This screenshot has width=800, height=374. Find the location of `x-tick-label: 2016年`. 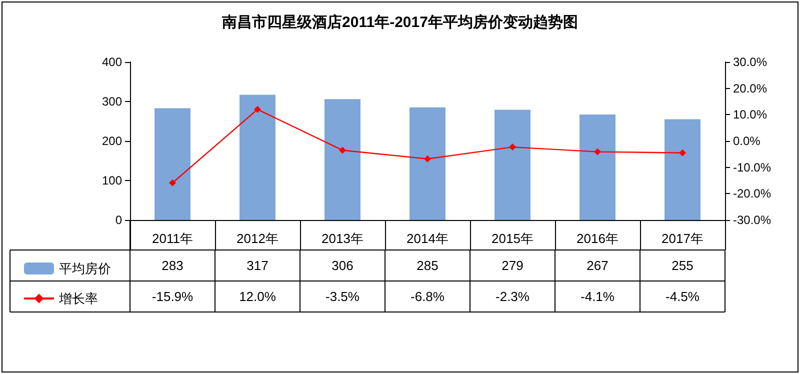

x-tick-label: 2016年 is located at coordinates (597, 238).